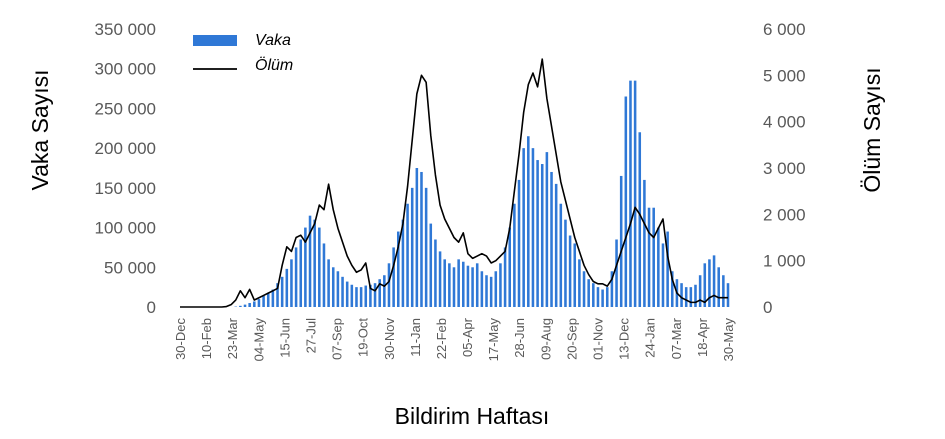 Image resolution: width=945 pixels, height=439 pixels. Describe the element at coordinates (728, 340) in the screenshot. I see `x-tick-label: 30-May` at that location.